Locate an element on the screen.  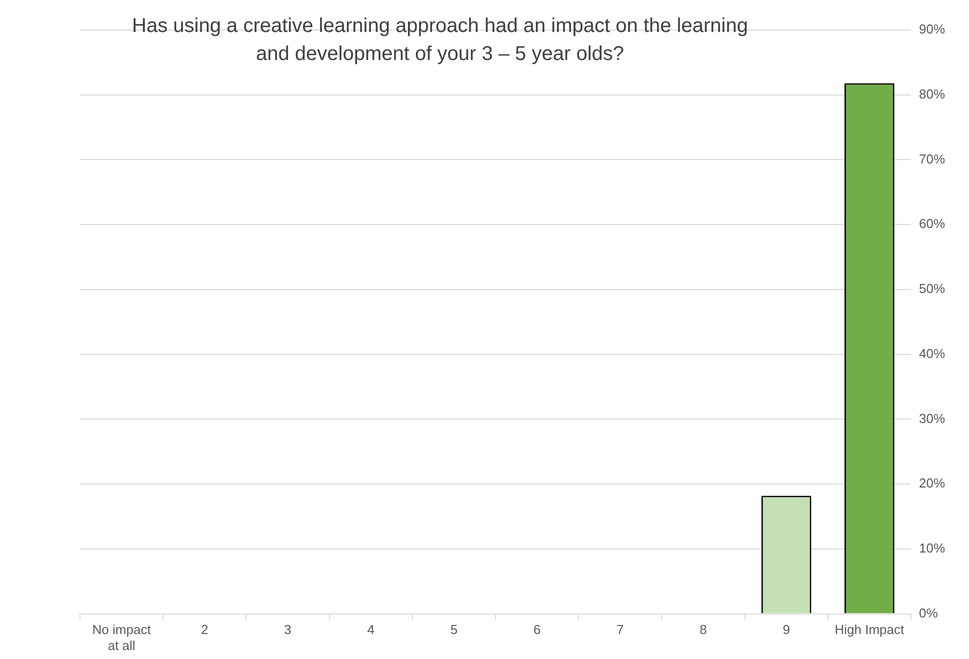
x-tick-label: 7 is located at coordinates (620, 630).